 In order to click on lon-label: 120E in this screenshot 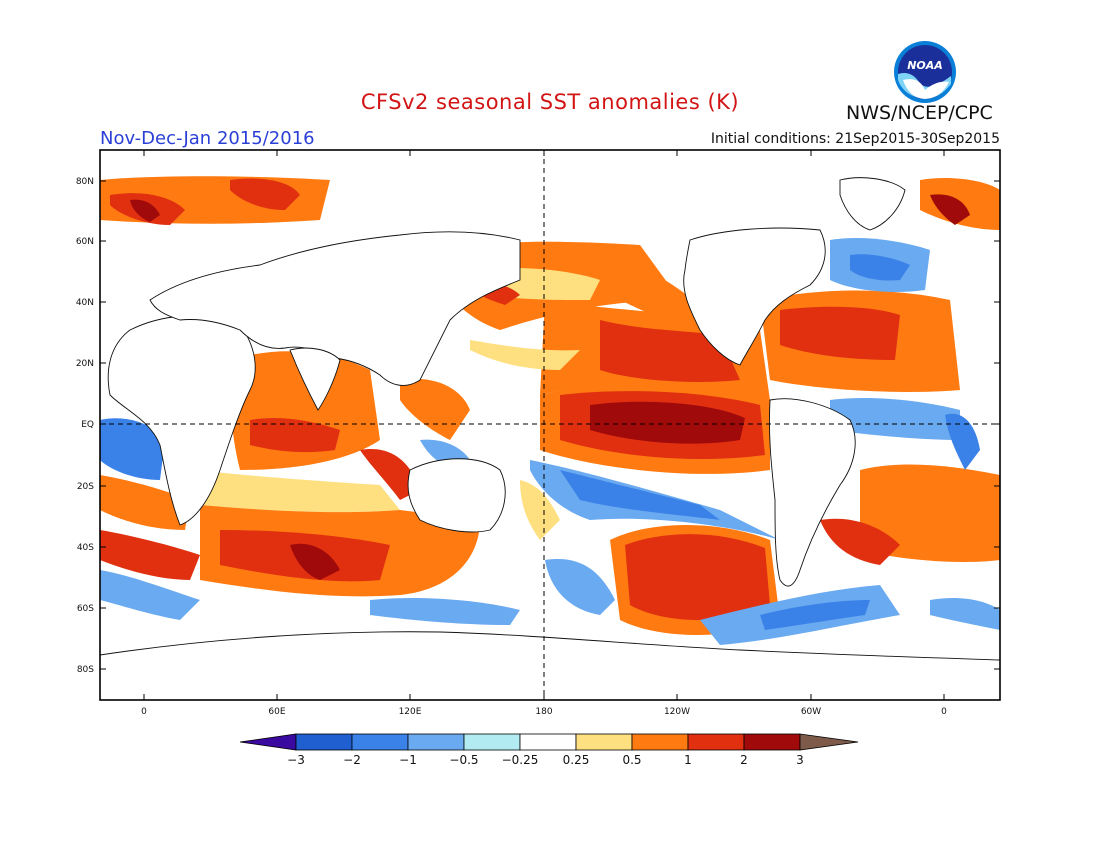, I will do `click(410, 712)`.